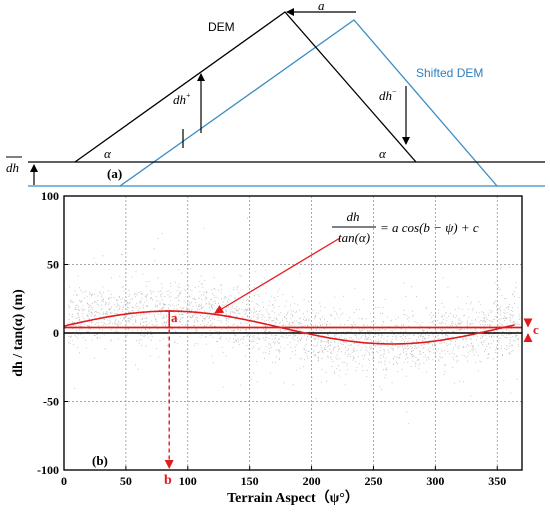  Describe the element at coordinates (126, 481) in the screenshot. I see `x-tick-label: 50` at that location.